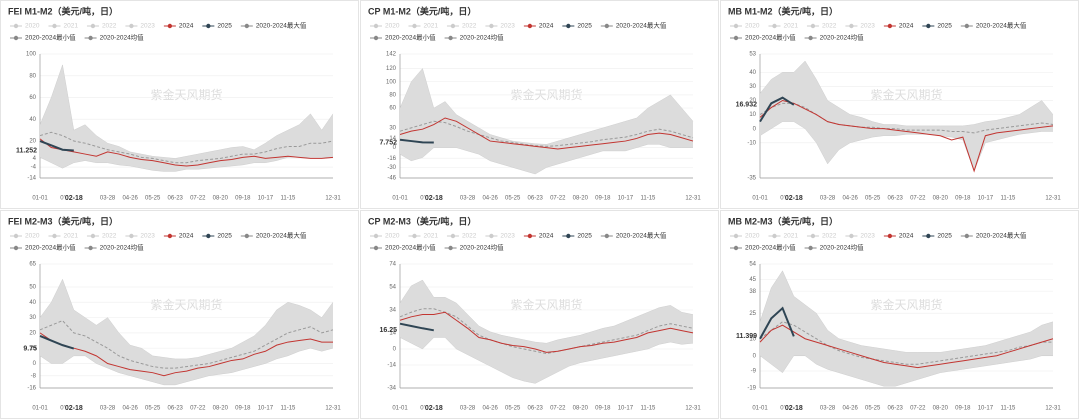 This screenshot has height=419, width=1080. I want to click on chart-title: CP M1-M2（美元/吨，日）, so click(422, 10).